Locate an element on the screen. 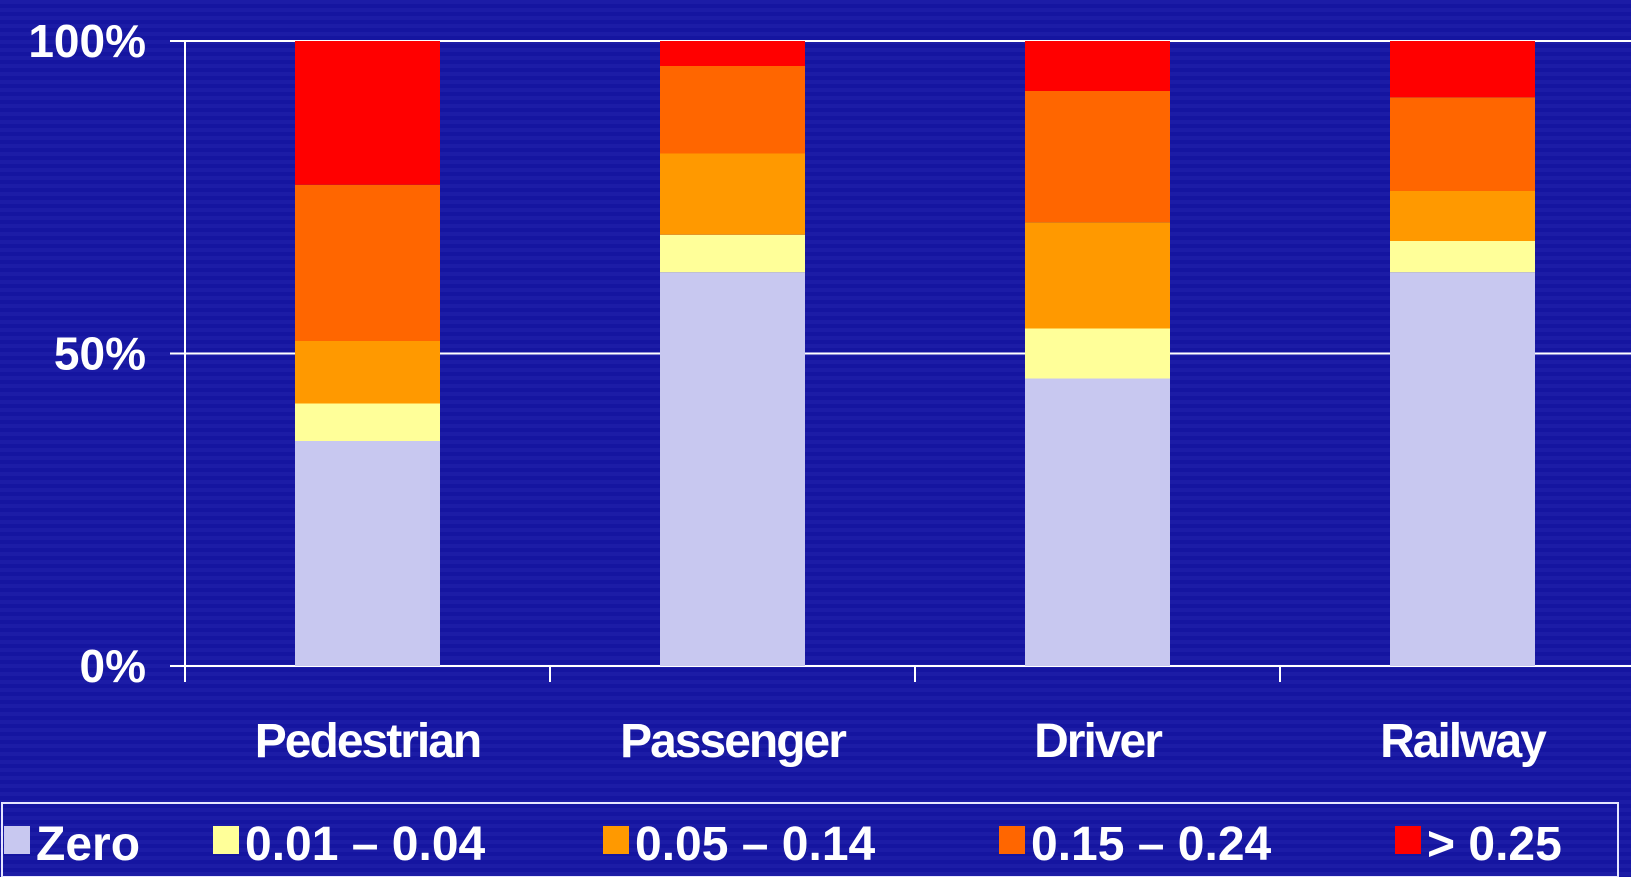 The width and height of the screenshot is (1631, 877). legend-frame is located at coordinates (810, 839).